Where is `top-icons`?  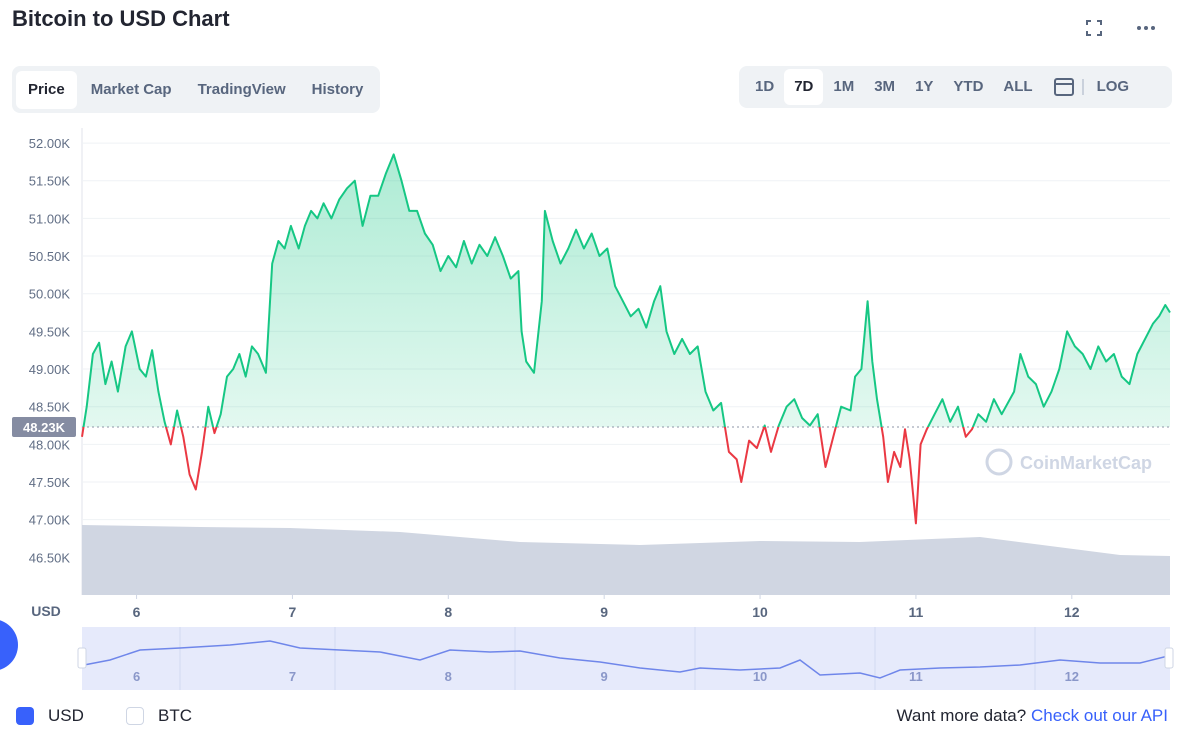
top-icons is located at coordinates (1120, 28).